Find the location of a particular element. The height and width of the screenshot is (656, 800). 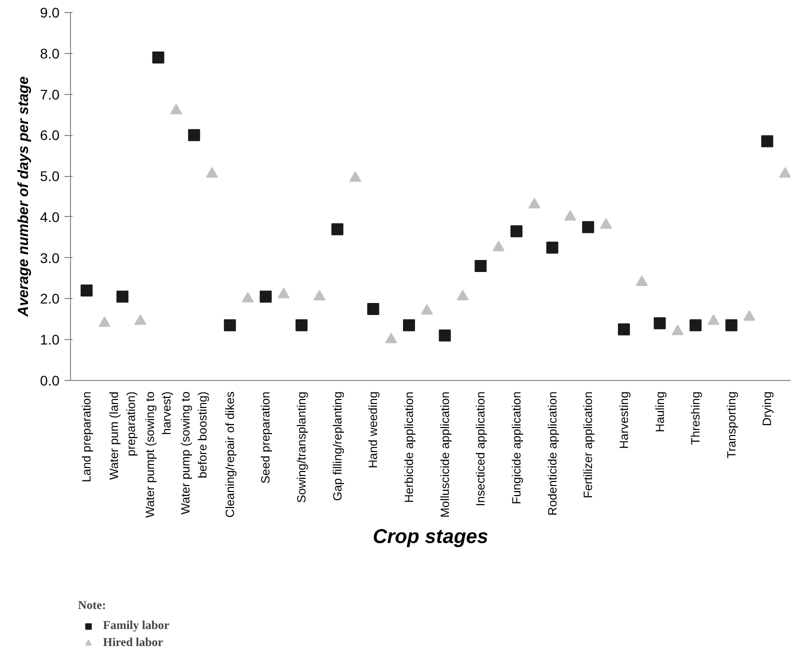

x-tick-label: Water pump (sowing to before boosting) is located at coordinates (194, 452).